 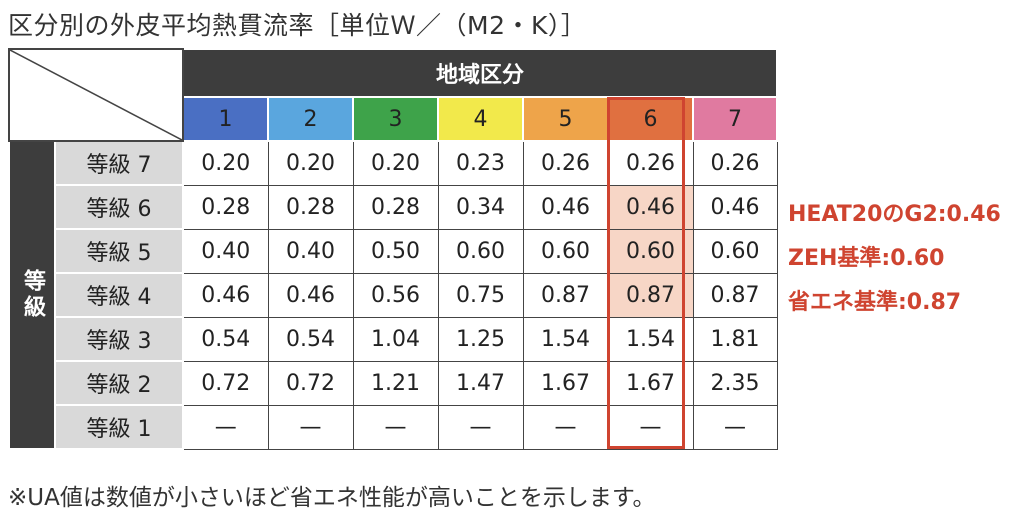 What do you see at coordinates (332, 498) in the screenshot?
I see `footnote: ※UA値は数値が小さいほど省エネ性能が高いことを示します。` at bounding box center [332, 498].